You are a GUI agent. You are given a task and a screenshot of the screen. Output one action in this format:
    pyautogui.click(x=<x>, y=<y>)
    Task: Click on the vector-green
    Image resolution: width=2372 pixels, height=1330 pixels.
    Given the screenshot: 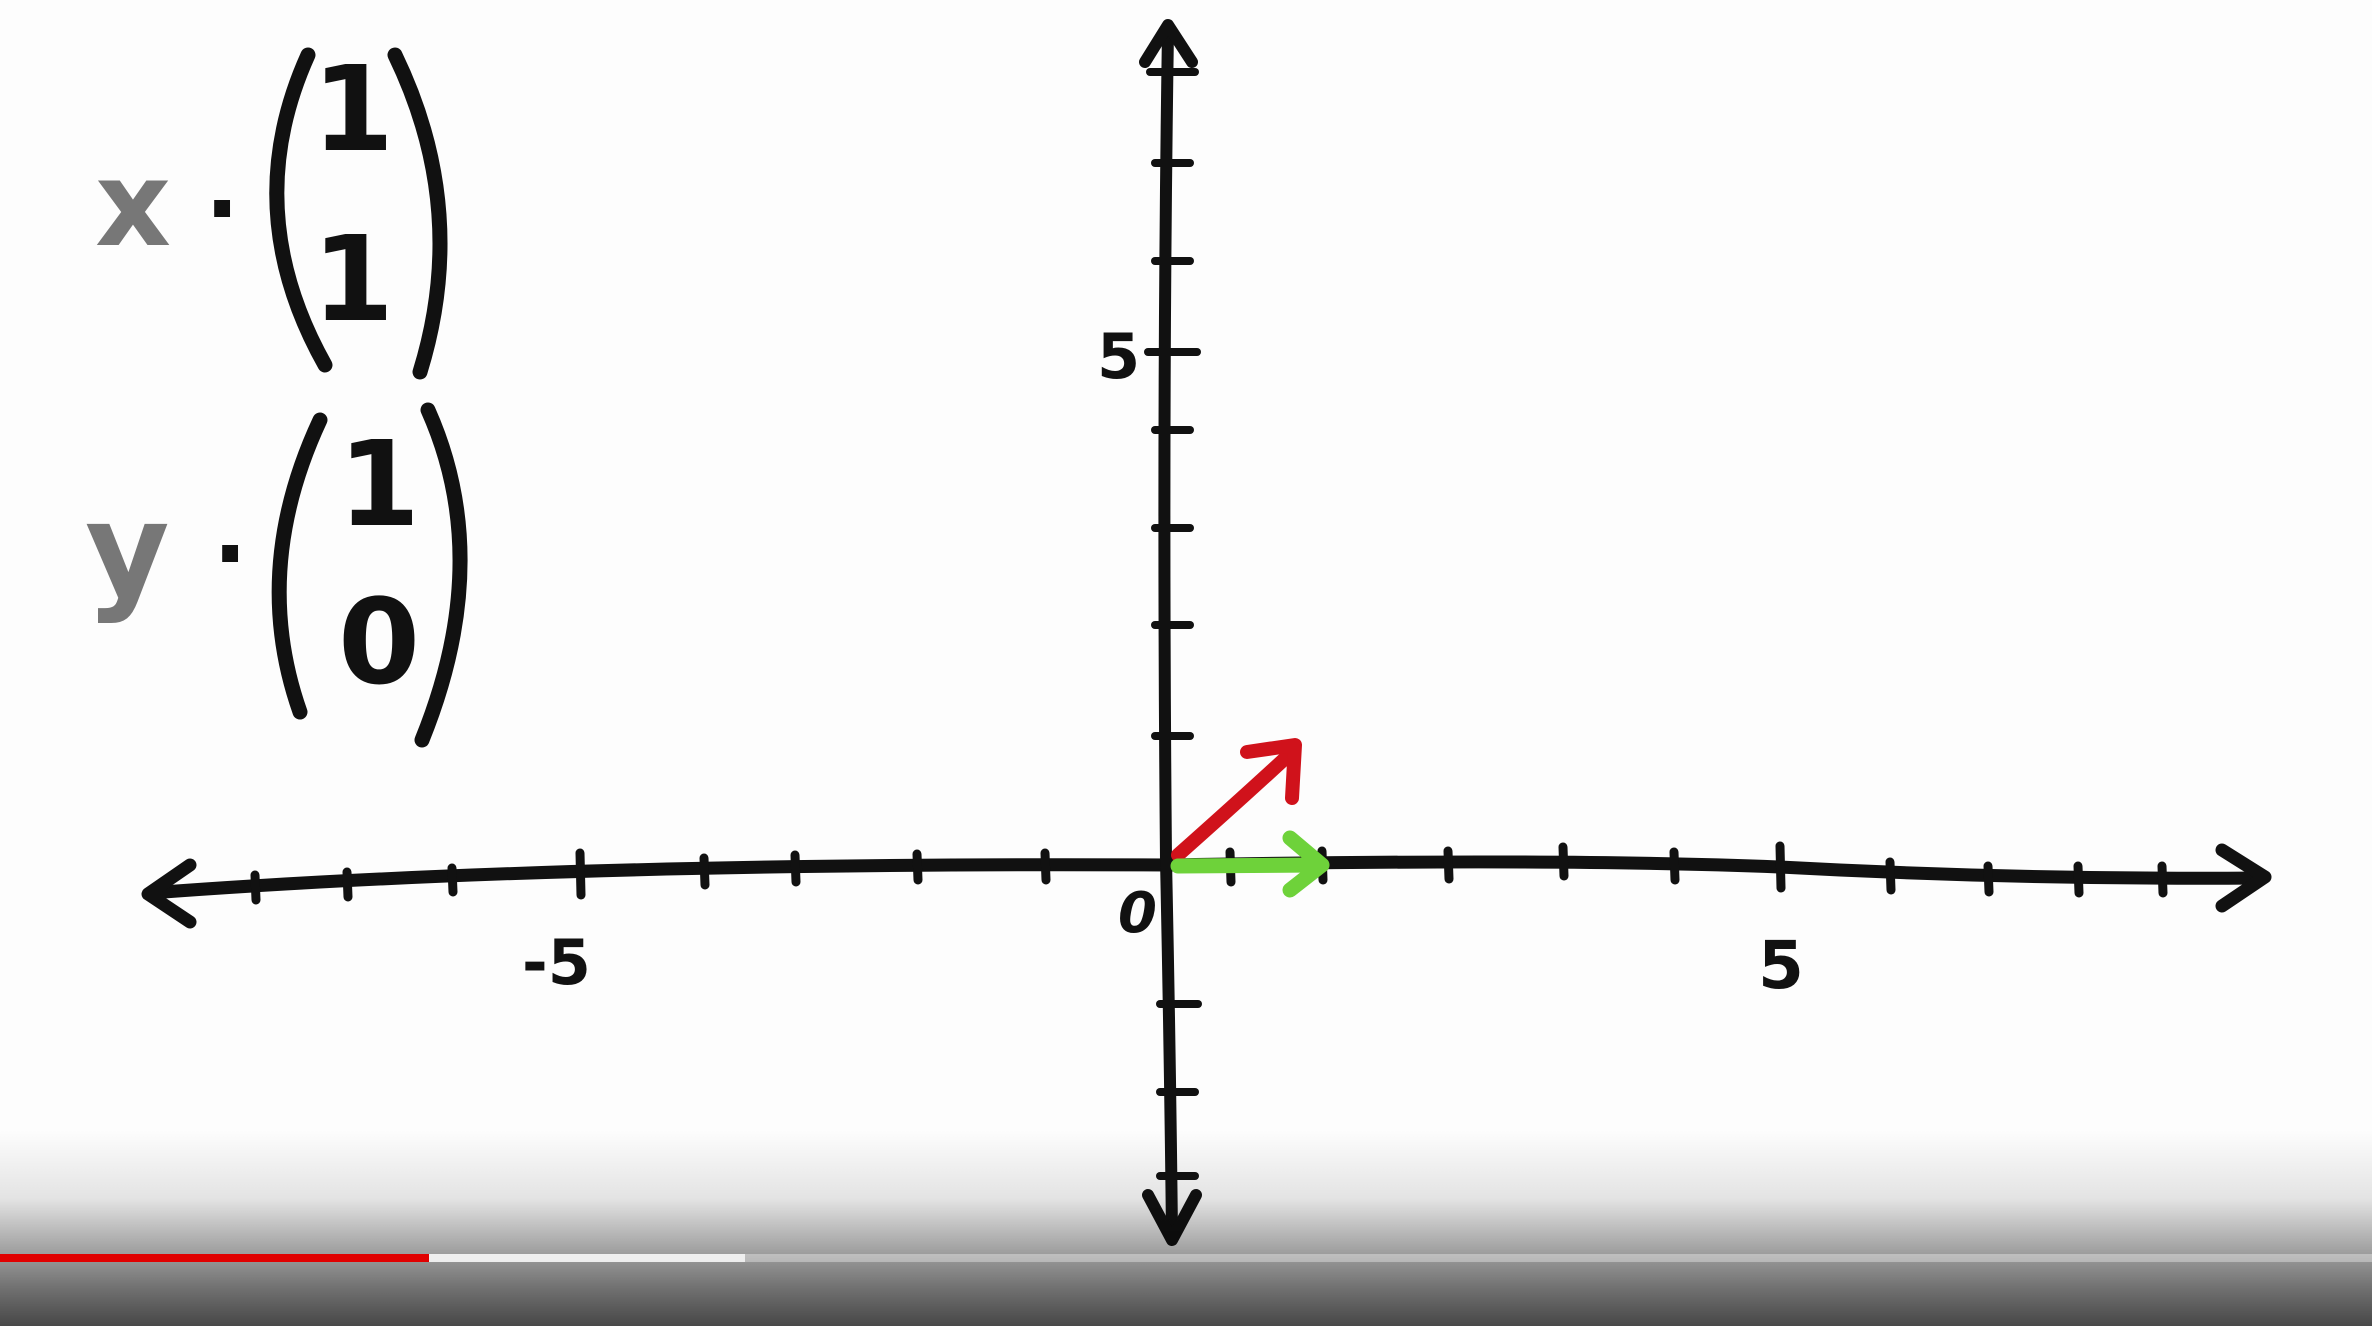 What is the action you would take?
    pyautogui.click(x=1250, y=864)
    